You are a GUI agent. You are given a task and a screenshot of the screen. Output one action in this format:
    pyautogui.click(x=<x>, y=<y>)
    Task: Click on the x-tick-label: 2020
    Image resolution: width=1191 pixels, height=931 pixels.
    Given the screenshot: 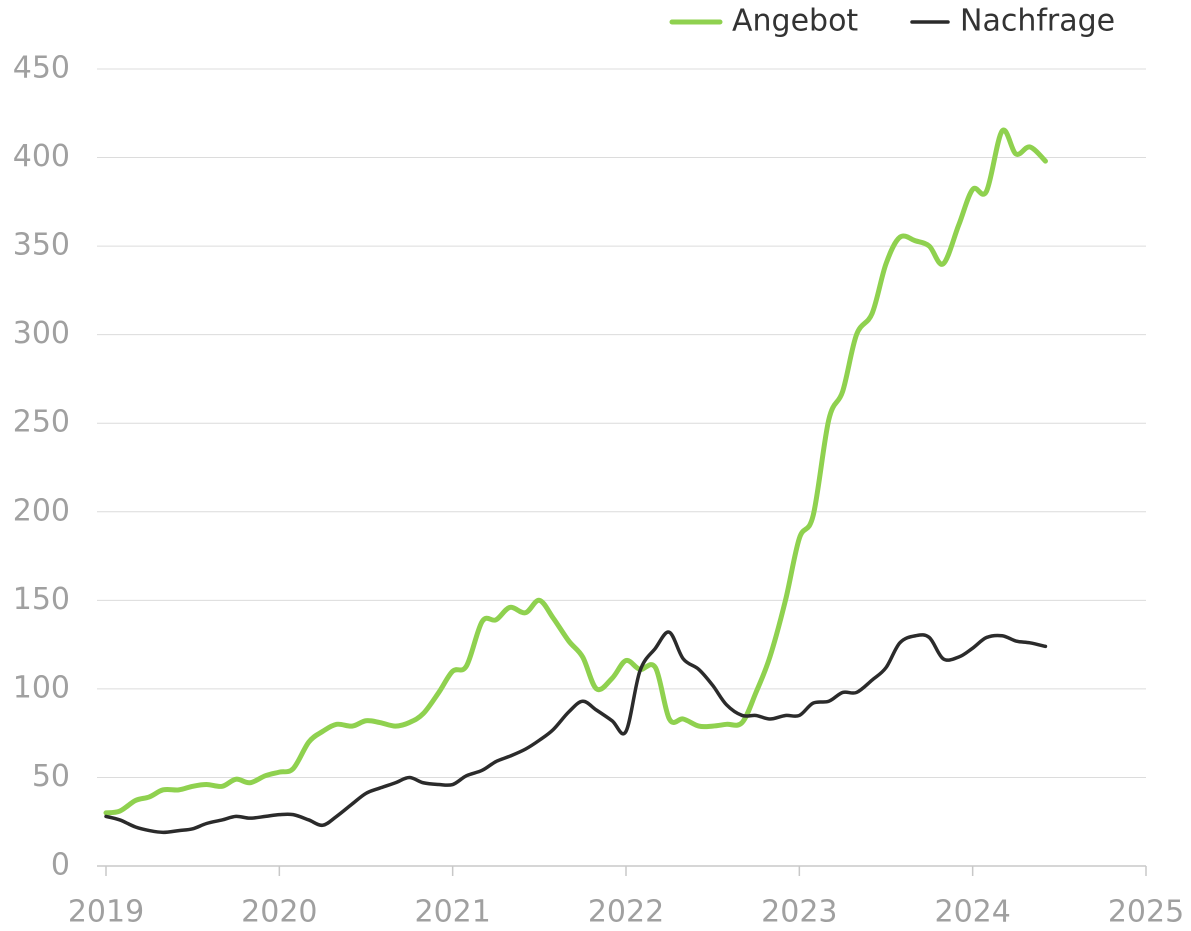 What is the action you would take?
    pyautogui.click(x=279, y=912)
    